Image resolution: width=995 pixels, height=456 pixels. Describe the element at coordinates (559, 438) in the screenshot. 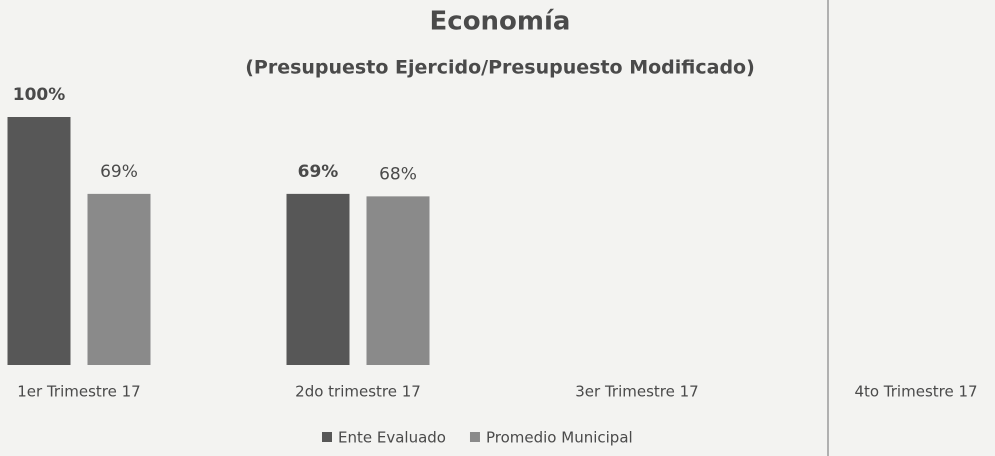

I see `legend-label: Promedio Municipal` at that location.